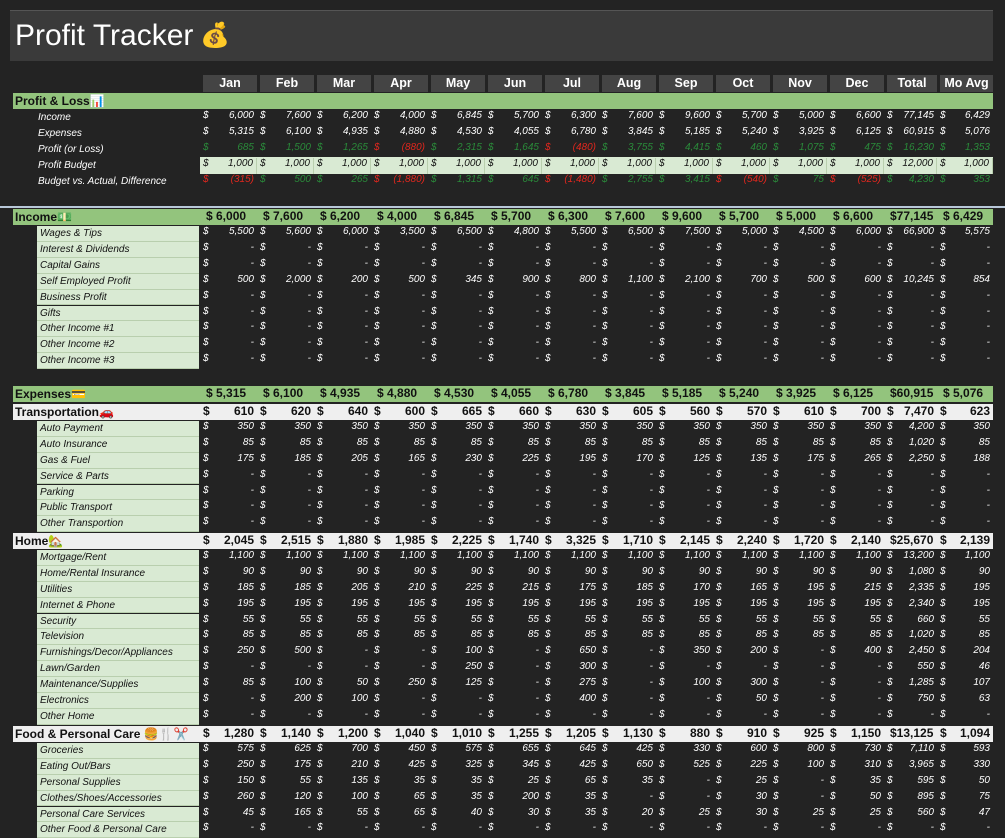 Image resolution: width=1005 pixels, height=838 pixels. Describe the element at coordinates (287, 685) in the screenshot. I see `value-cell: $100` at that location.